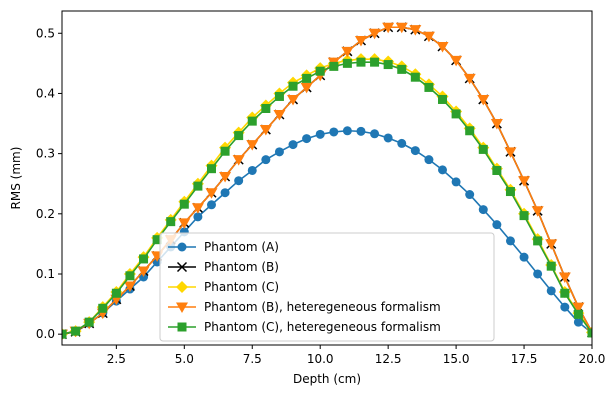 This screenshot has height=395, width=606. I want to click on y-tick-label: 0.1, so click(45, 274).